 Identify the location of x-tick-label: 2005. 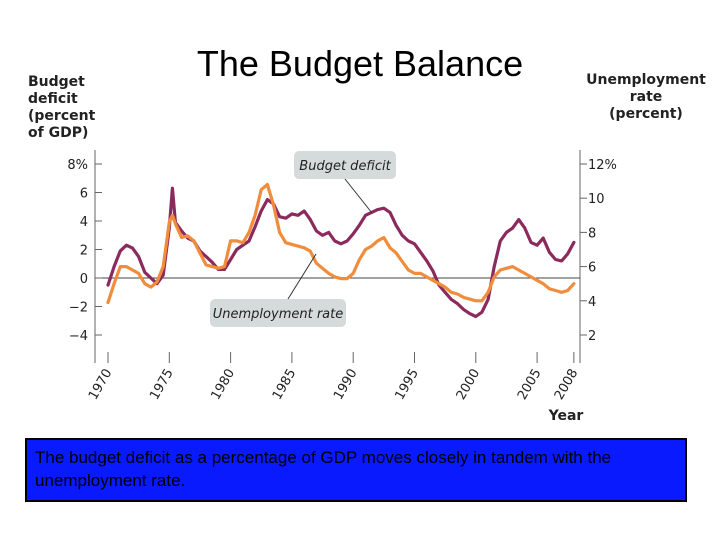
(530, 385).